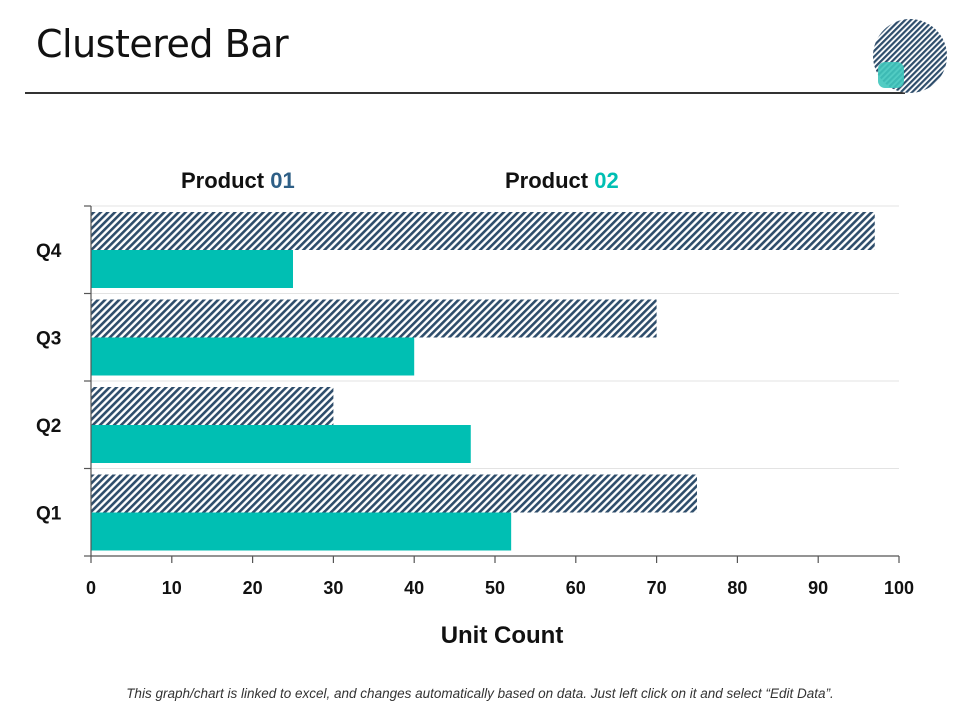 The width and height of the screenshot is (960, 720). I want to click on x-tick-label-100: 100, so click(899, 588).